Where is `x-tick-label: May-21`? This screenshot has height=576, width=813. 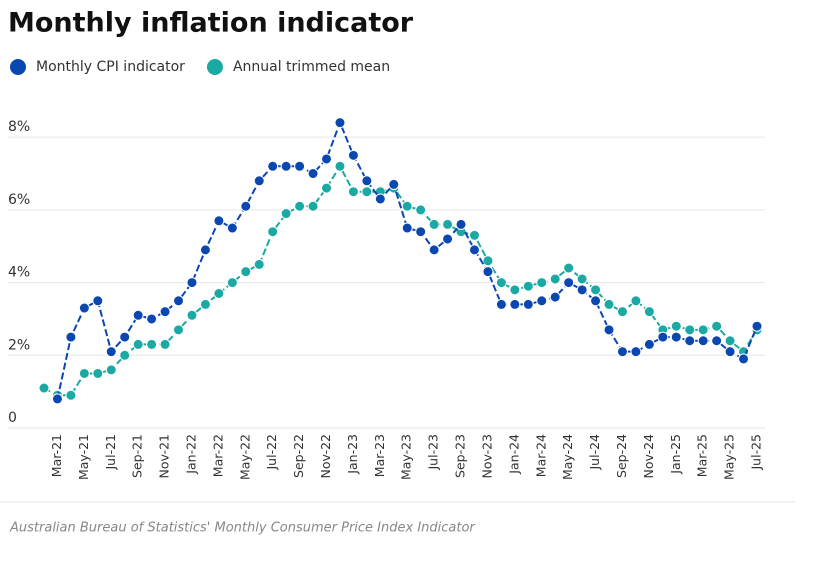
x-tick-label: May-21 is located at coordinates (83, 457).